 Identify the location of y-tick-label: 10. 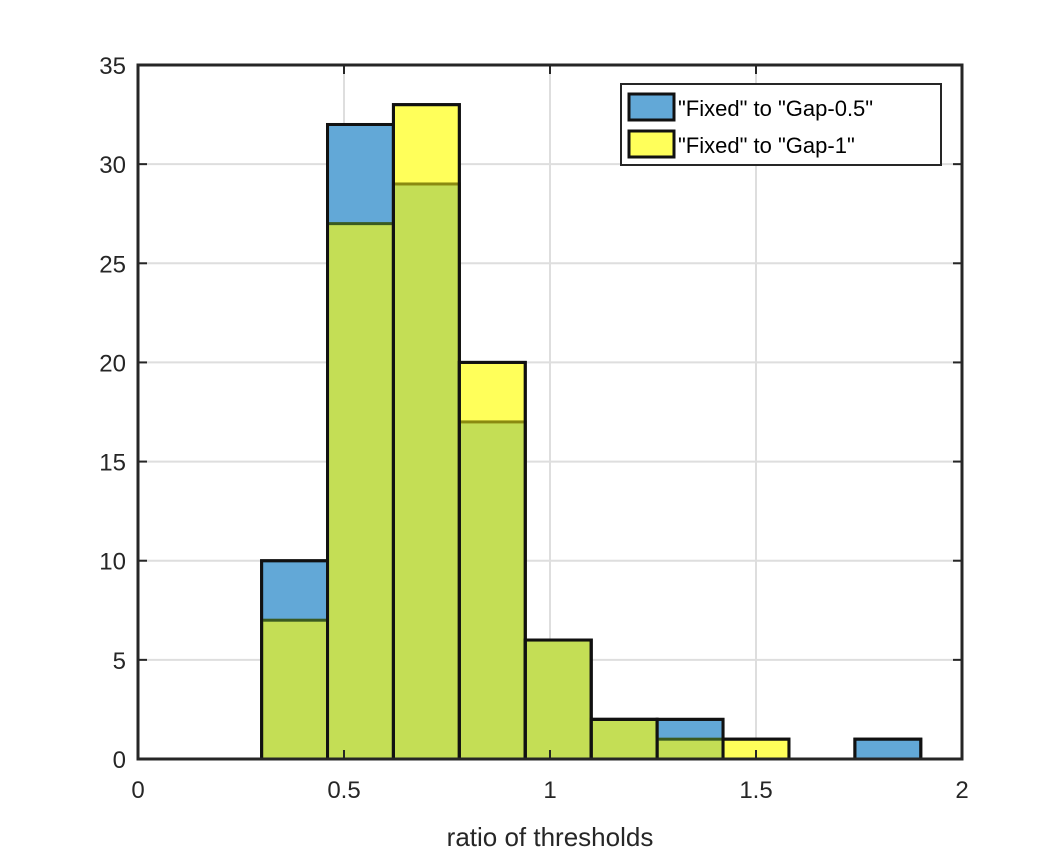
(112, 562).